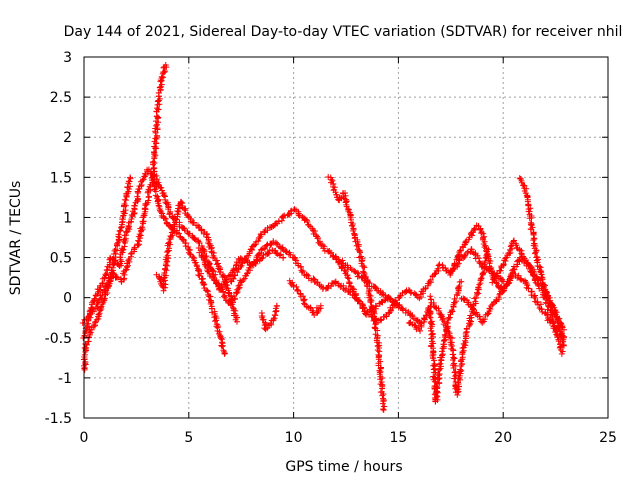 The width and height of the screenshot is (640, 480). I want to click on x-tick-label: 5, so click(188, 438).